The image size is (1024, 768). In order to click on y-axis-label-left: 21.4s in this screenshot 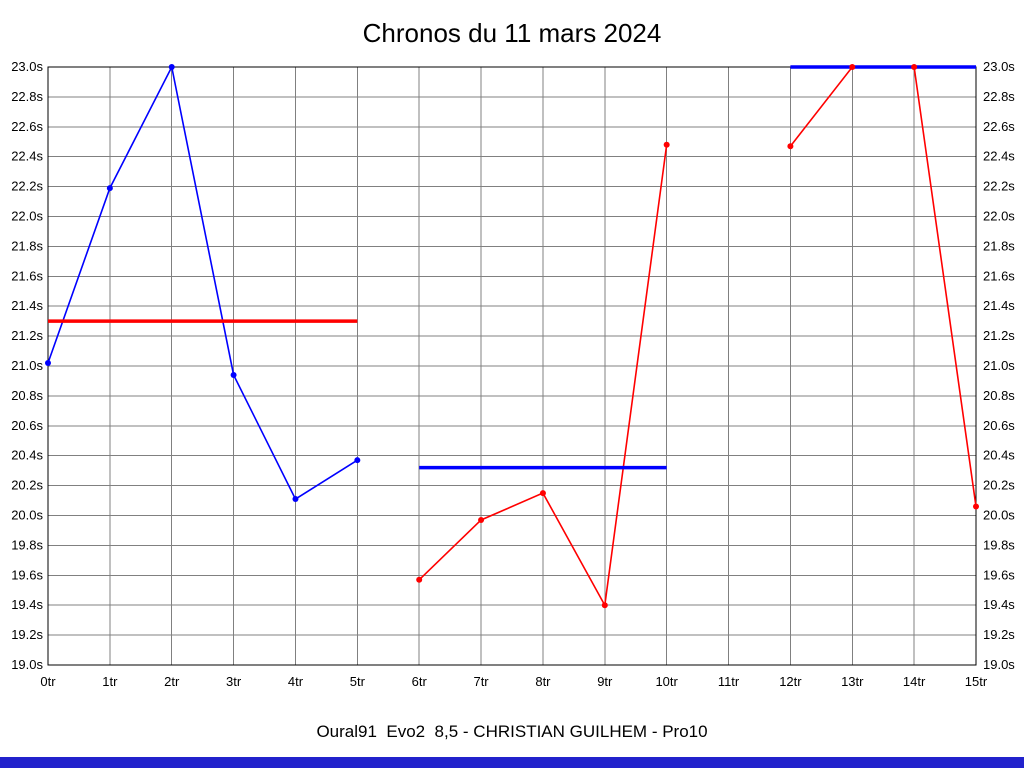, I will do `click(27, 305)`.